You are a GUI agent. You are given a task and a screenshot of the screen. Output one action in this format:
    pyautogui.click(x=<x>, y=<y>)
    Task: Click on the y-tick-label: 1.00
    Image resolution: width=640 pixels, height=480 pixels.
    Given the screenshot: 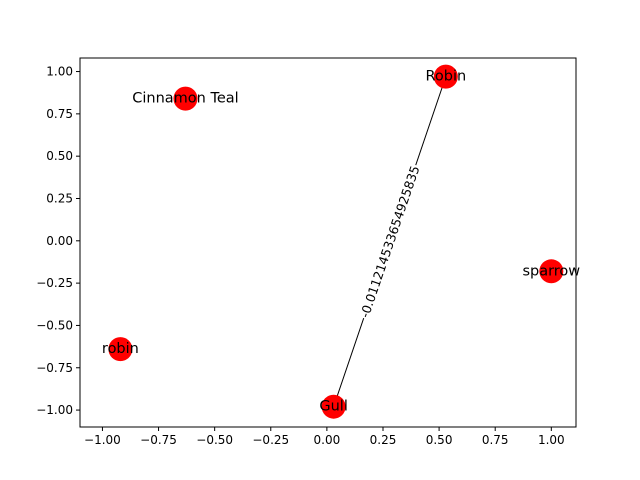 What is the action you would take?
    pyautogui.click(x=59, y=72)
    